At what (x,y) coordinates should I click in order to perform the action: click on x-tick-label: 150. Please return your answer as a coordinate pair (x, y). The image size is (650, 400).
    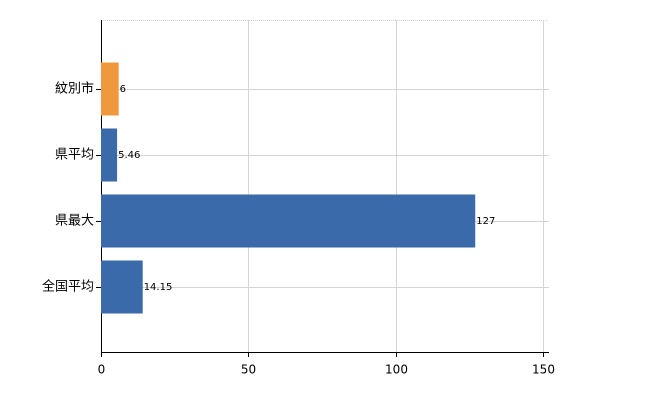
    Looking at the image, I should click on (543, 370).